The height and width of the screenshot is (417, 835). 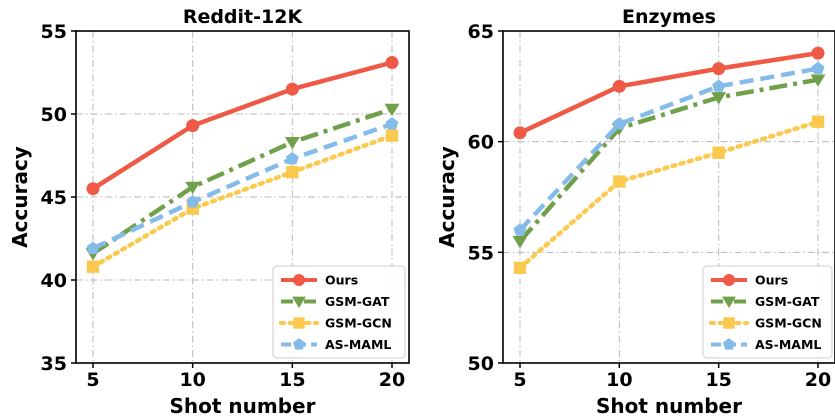 What do you see at coordinates (54, 364) in the screenshot?
I see `y-tick-label: 35` at bounding box center [54, 364].